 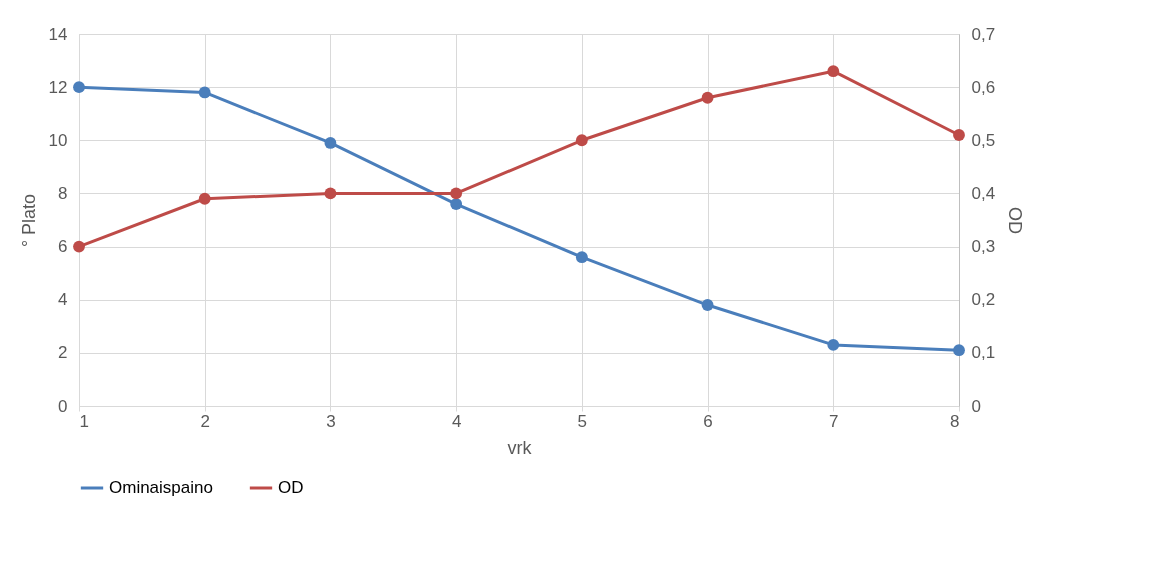 What do you see at coordinates (205, 421) in the screenshot?
I see `x-tick-label: 2` at bounding box center [205, 421].